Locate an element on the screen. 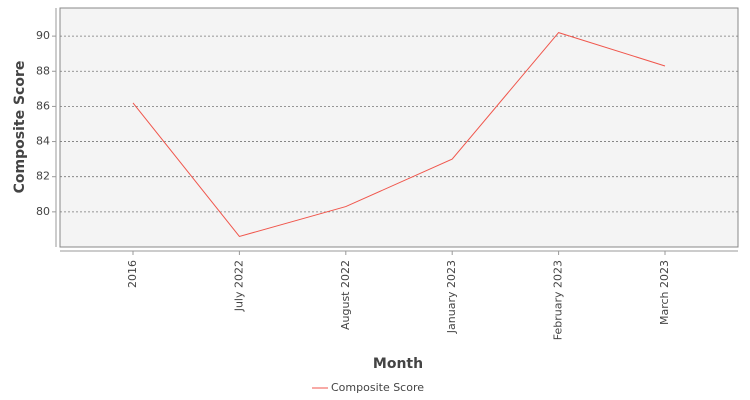 This screenshot has height=400, width=750. x-tick-label: February 2023 is located at coordinates (558, 300).